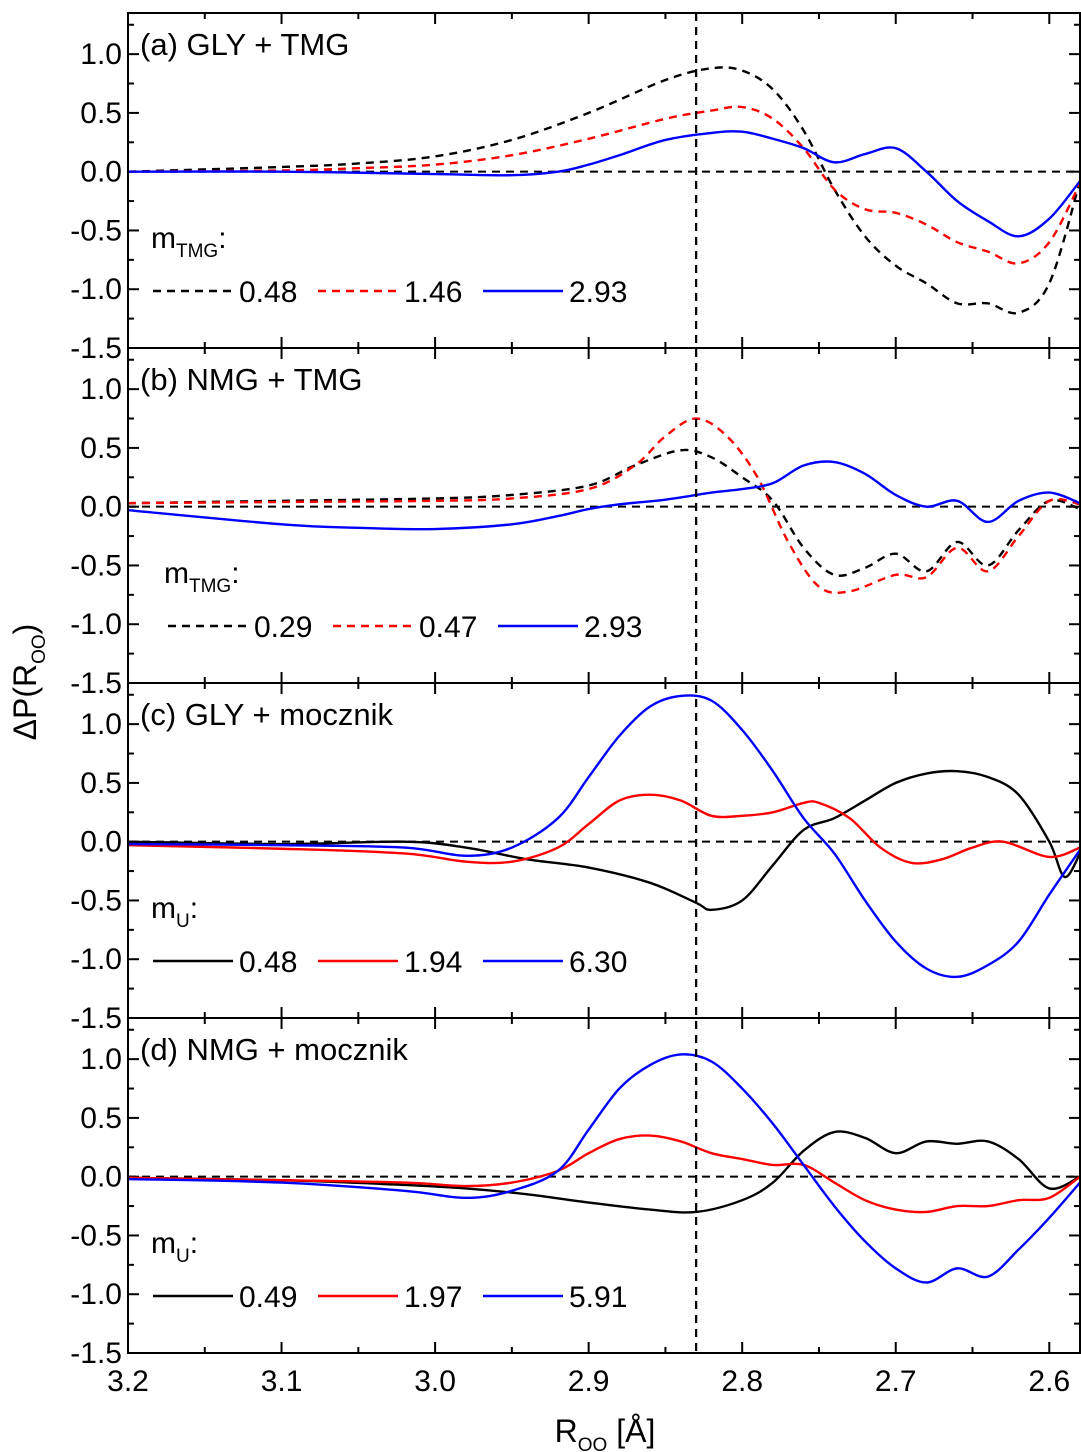 Image resolution: width=1081 pixels, height=1452 pixels. What do you see at coordinates (605, 1432) in the screenshot?
I see `x-axis-title: ROO [Å]` at bounding box center [605, 1432].